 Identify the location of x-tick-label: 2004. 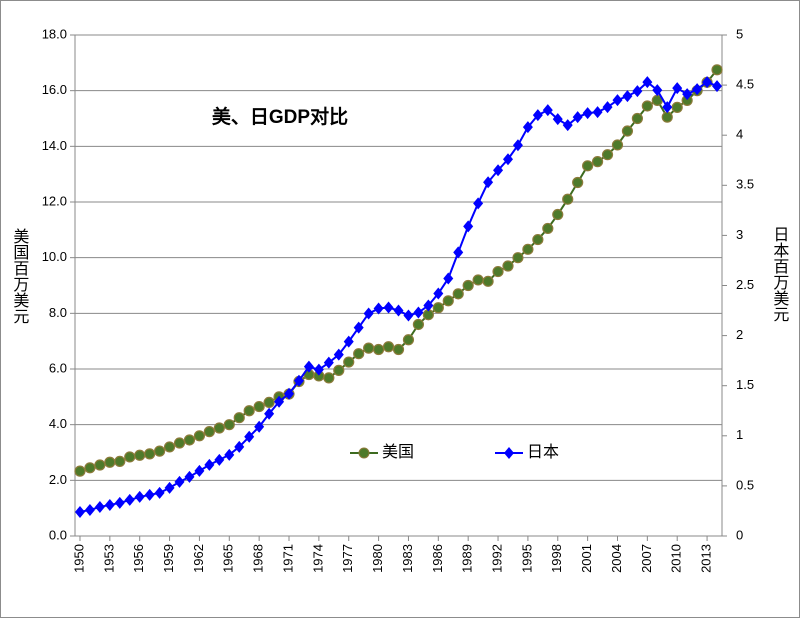
(616, 558).